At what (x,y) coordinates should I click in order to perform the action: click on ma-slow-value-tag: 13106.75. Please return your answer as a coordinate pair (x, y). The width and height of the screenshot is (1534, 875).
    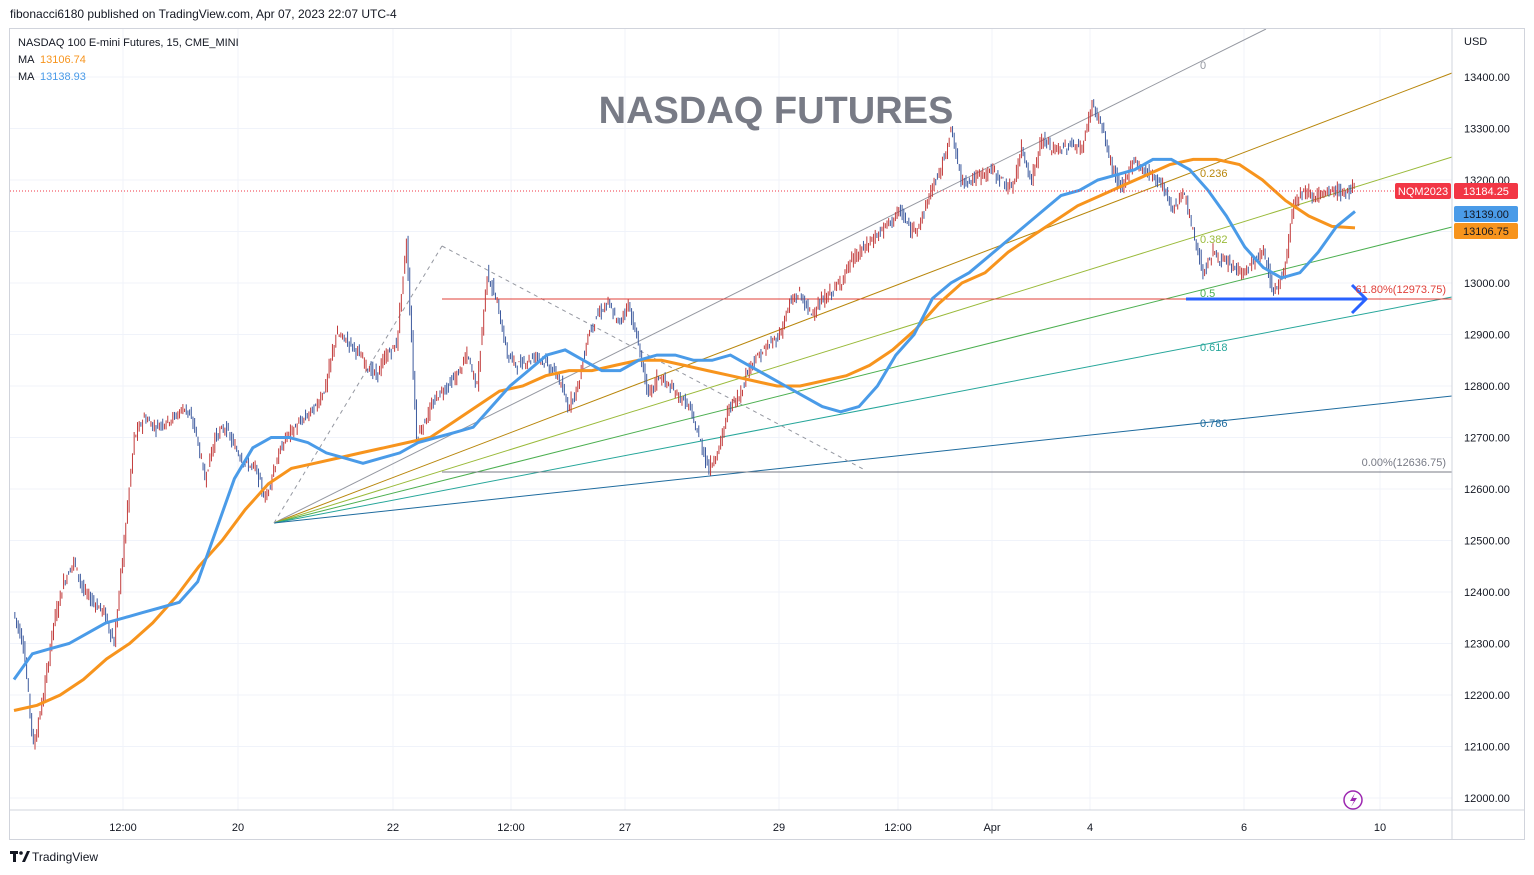
    Looking at the image, I should click on (1486, 232).